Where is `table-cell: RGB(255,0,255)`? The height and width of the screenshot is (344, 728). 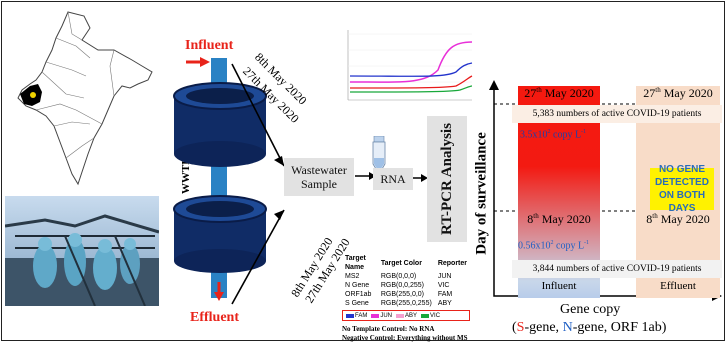
table-cell: RGB(255,0,255) is located at coordinates (406, 303).